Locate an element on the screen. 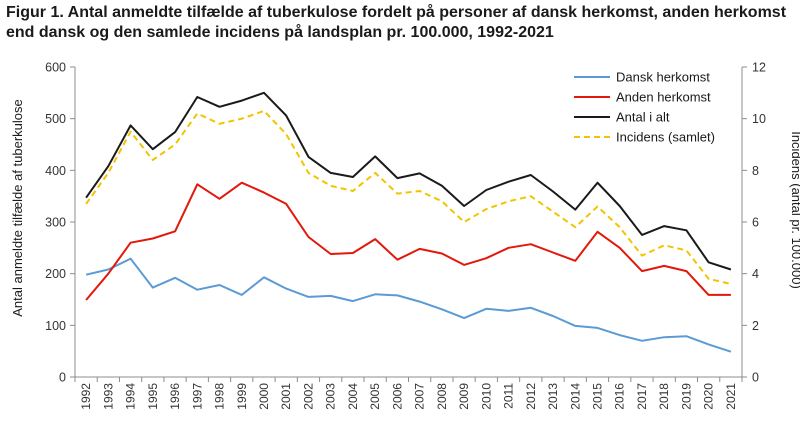  y-tick-label: 600 is located at coordinates (55, 68).